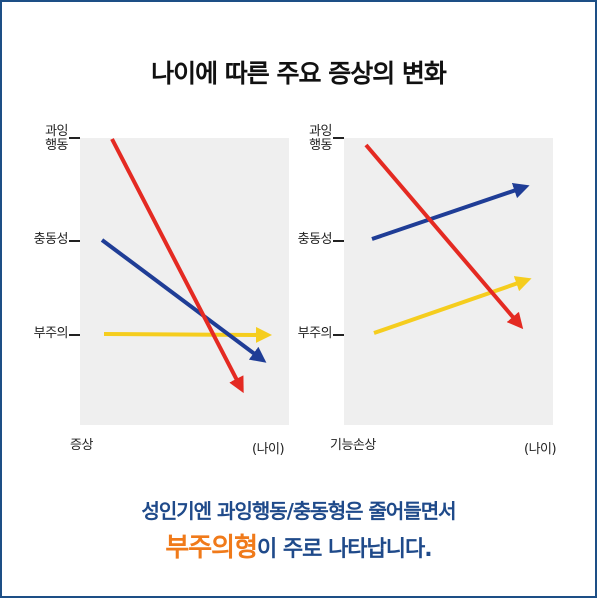  What do you see at coordinates (74, 335) in the screenshot?
I see `left-tick-inattention` at bounding box center [74, 335].